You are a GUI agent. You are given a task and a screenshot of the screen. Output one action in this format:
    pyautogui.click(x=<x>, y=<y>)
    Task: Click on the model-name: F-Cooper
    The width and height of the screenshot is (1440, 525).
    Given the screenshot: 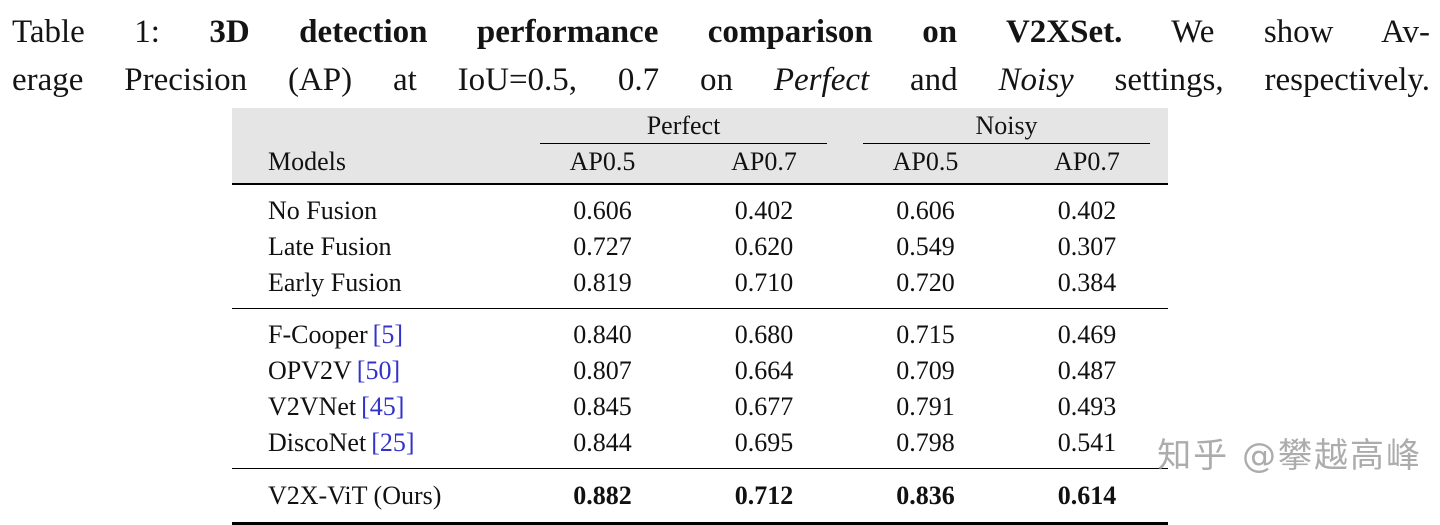 What is the action you would take?
    pyautogui.click(x=318, y=334)
    